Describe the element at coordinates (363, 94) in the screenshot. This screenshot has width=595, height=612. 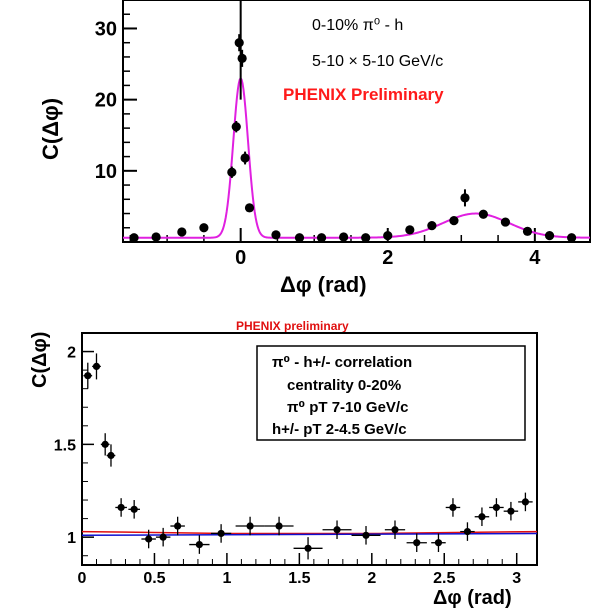
I see `top-preliminary-label: PHENIX Preliminary` at that location.